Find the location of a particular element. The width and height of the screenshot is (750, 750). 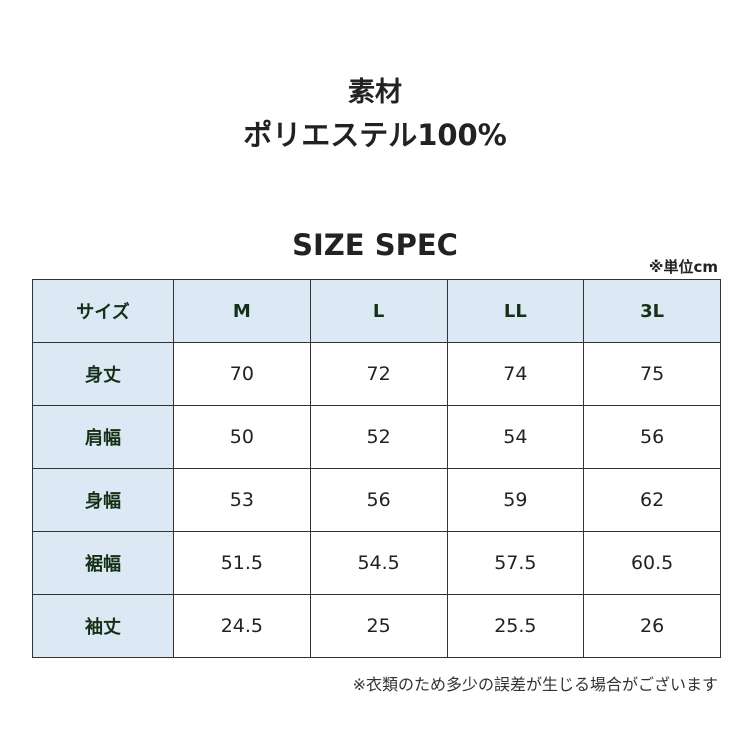

column-header: LL is located at coordinates (515, 311).